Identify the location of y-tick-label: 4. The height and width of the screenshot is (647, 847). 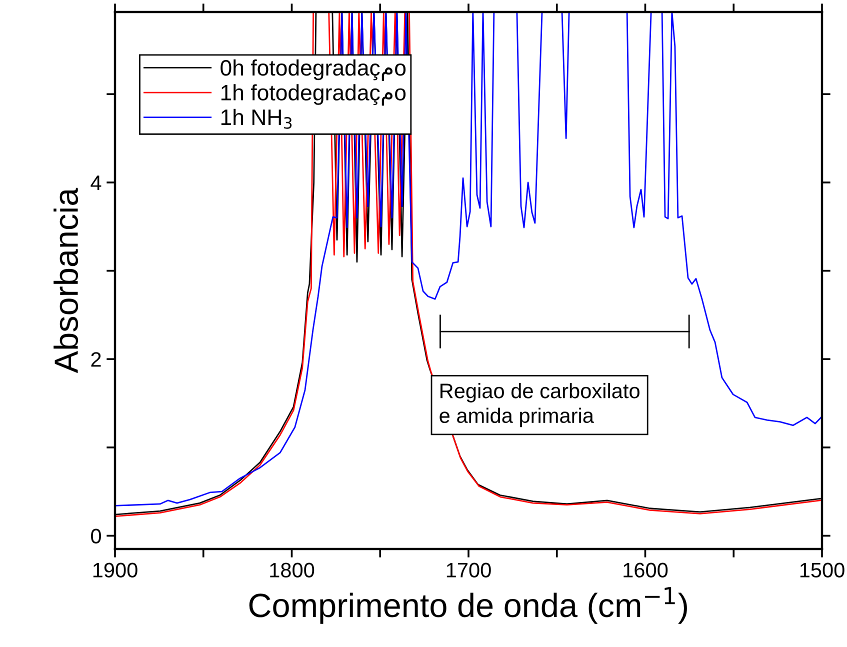
(96, 183).